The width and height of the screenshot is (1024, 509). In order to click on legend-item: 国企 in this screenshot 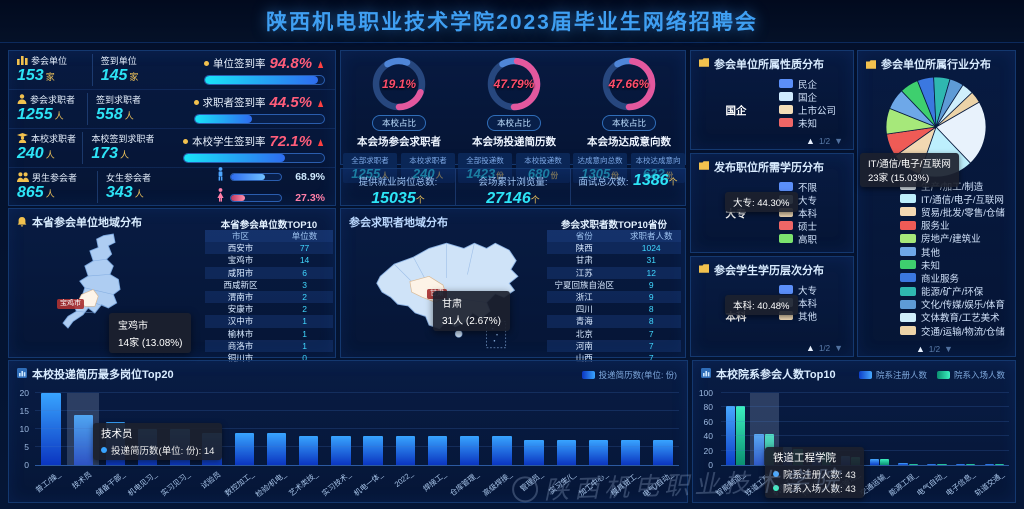, I will do `click(807, 97)`.